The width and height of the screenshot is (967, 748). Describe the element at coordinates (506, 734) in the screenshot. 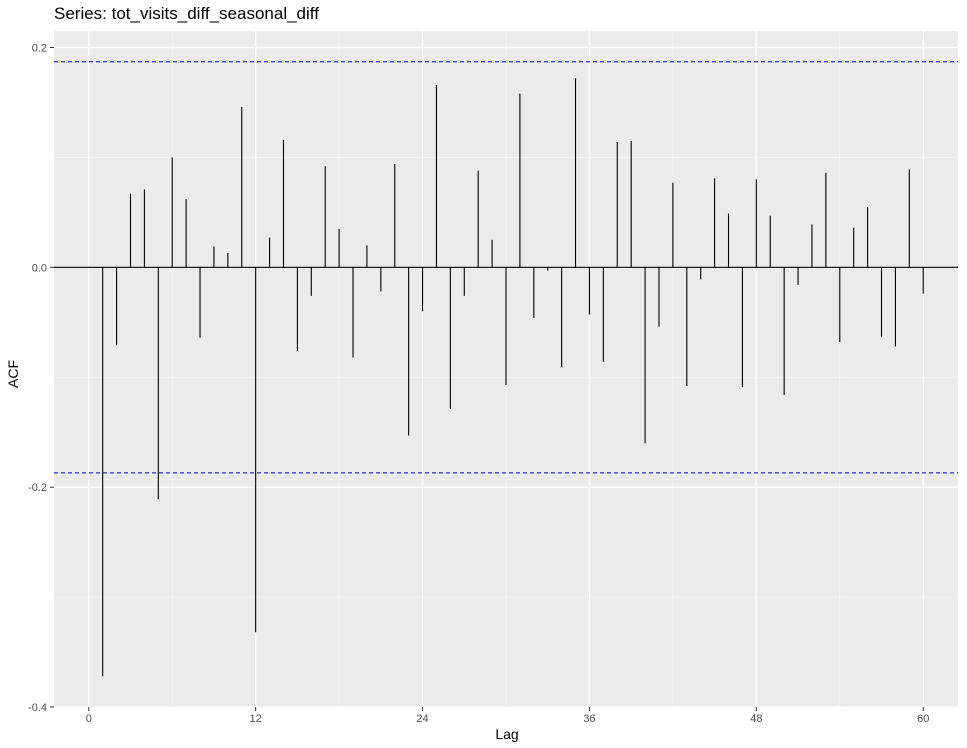

I see `x-axis-title: Lag` at that location.